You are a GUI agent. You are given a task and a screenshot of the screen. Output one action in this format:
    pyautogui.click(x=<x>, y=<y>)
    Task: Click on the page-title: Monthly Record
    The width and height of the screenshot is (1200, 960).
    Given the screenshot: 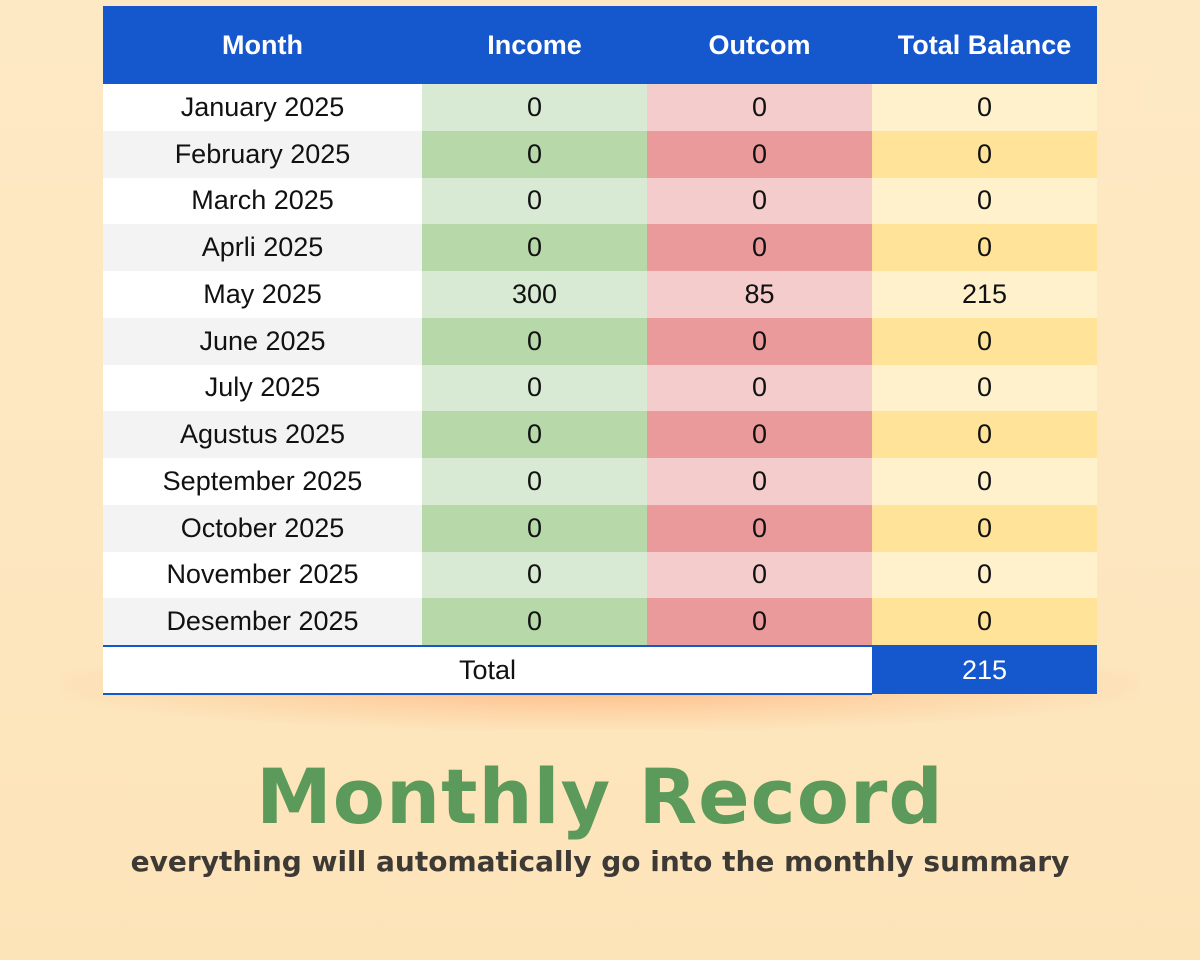 What is the action you would take?
    pyautogui.click(x=600, y=796)
    